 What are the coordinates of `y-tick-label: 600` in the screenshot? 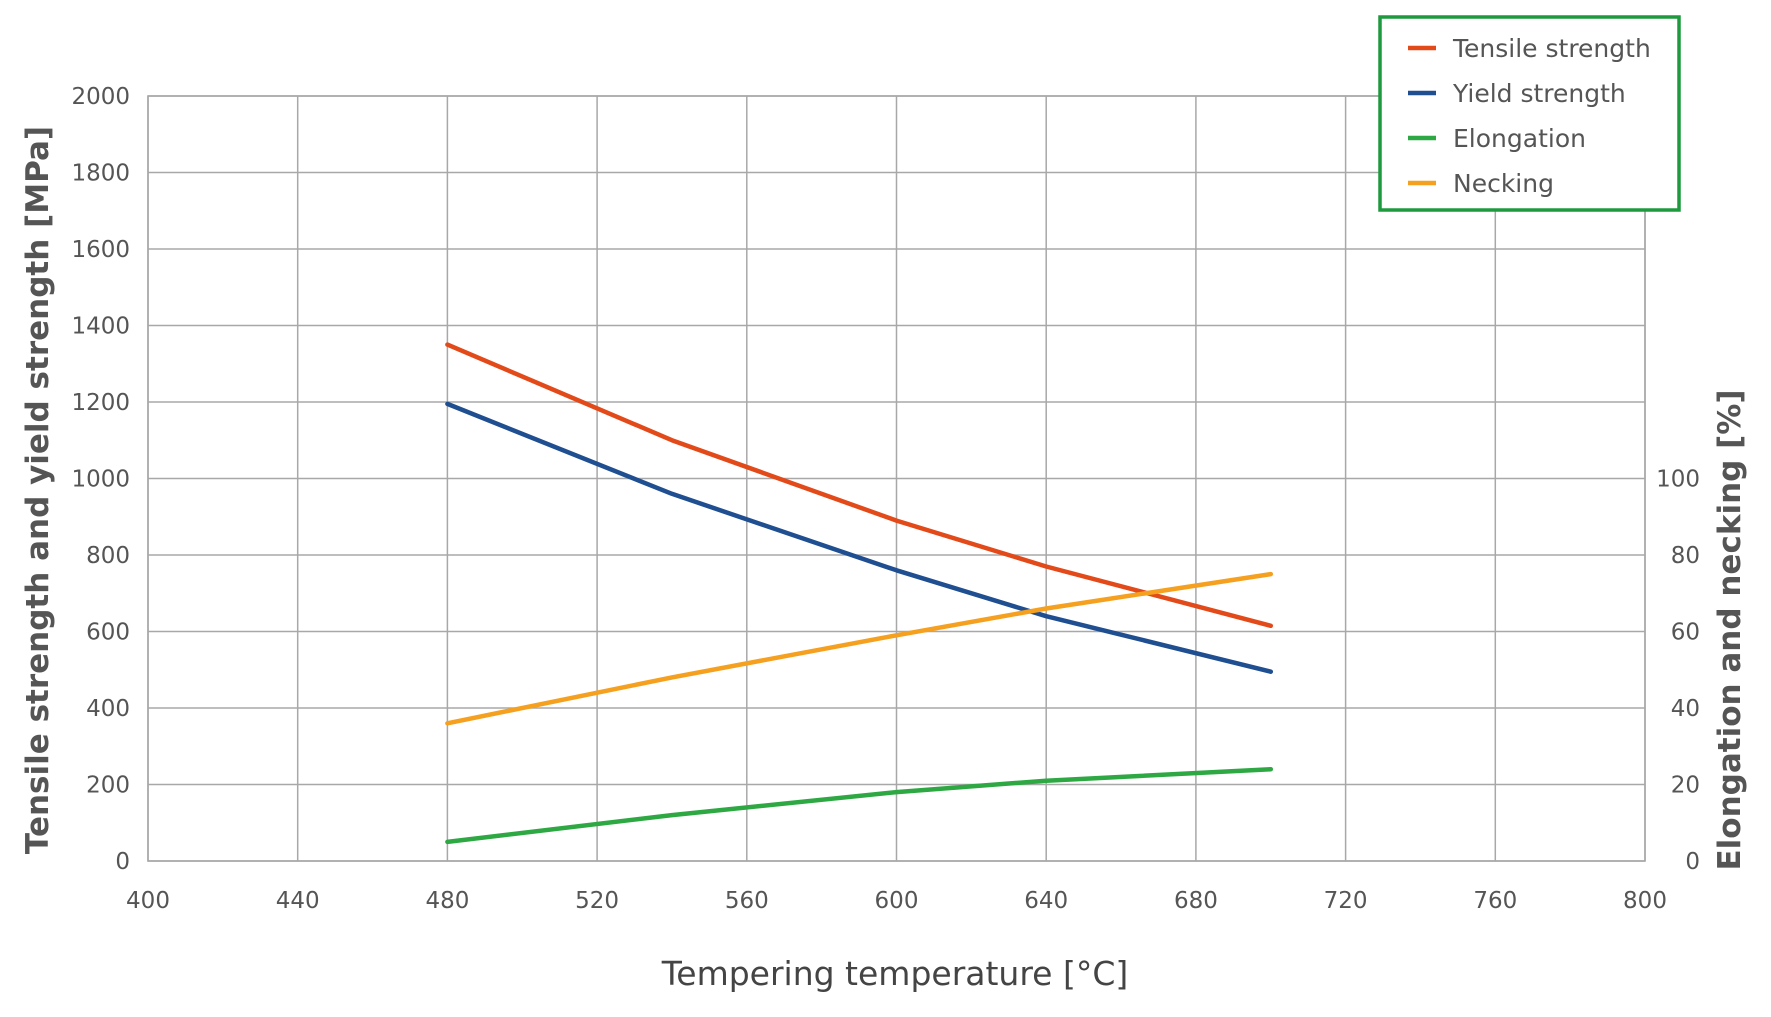 It's located at (108, 633).